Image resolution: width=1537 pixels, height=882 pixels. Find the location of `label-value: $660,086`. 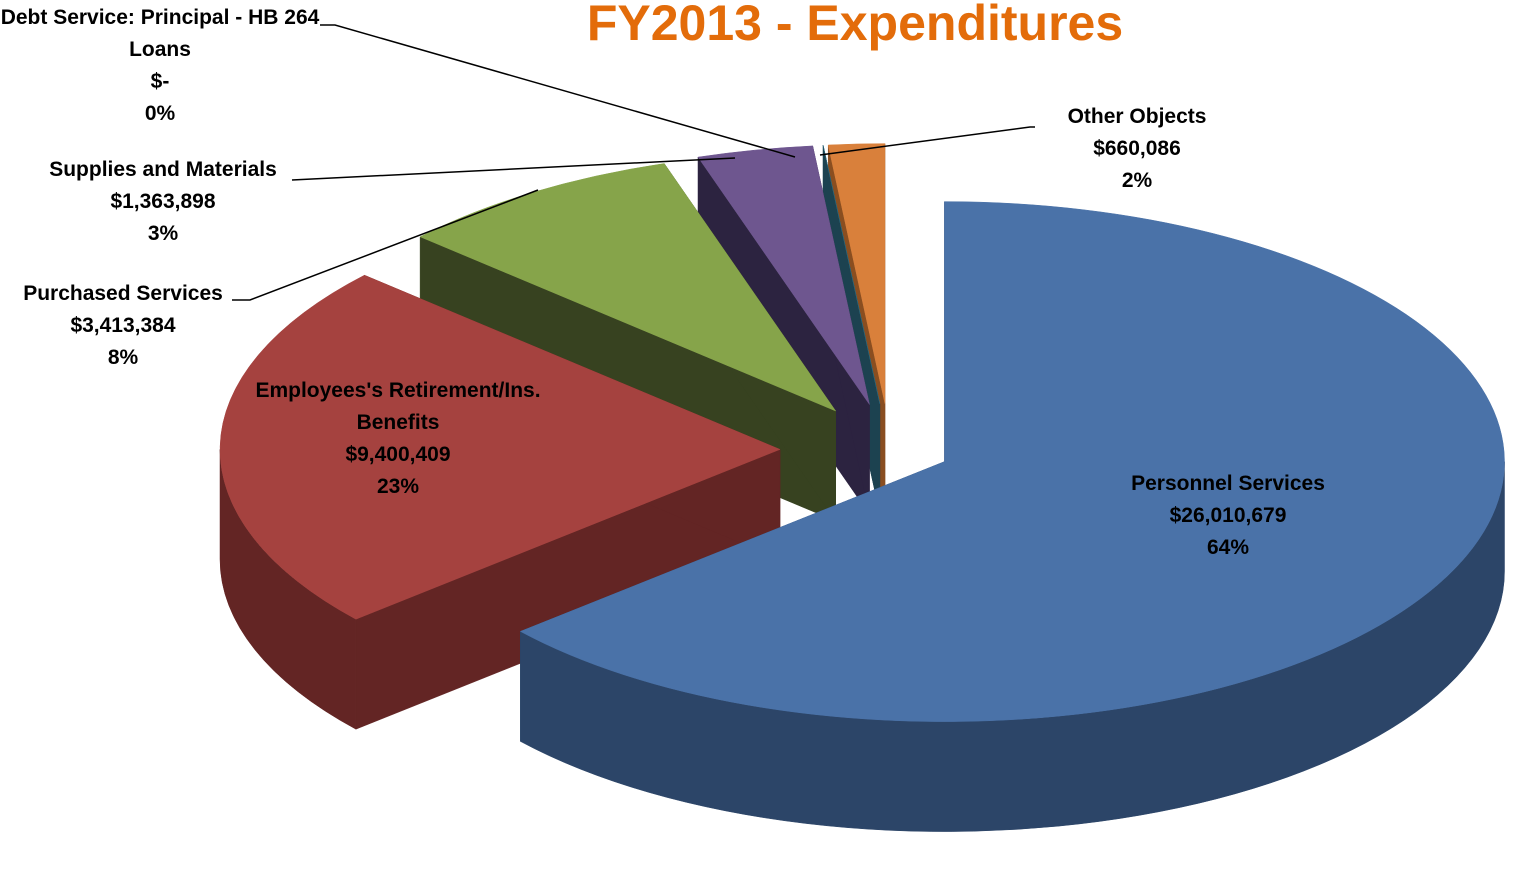

label-value: $660,086 is located at coordinates (1137, 148).